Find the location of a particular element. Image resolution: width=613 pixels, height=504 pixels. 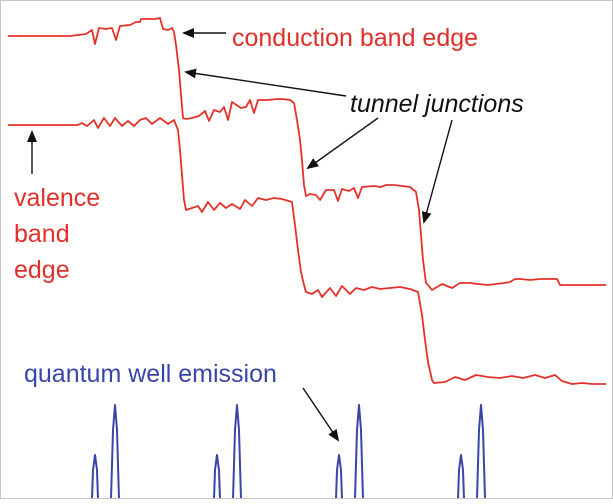

valence-band-label-line-3: edge is located at coordinates (42, 270).